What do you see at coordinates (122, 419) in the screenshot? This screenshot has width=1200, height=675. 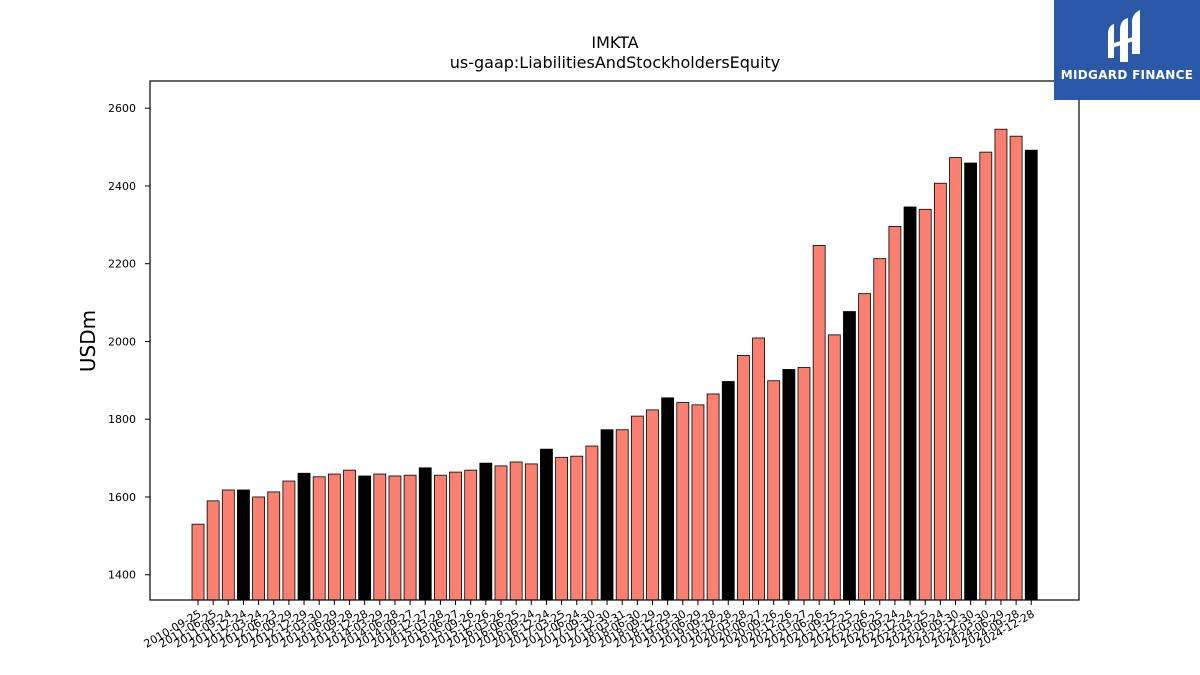 I see `y-tick-label: 1800` at bounding box center [122, 419].